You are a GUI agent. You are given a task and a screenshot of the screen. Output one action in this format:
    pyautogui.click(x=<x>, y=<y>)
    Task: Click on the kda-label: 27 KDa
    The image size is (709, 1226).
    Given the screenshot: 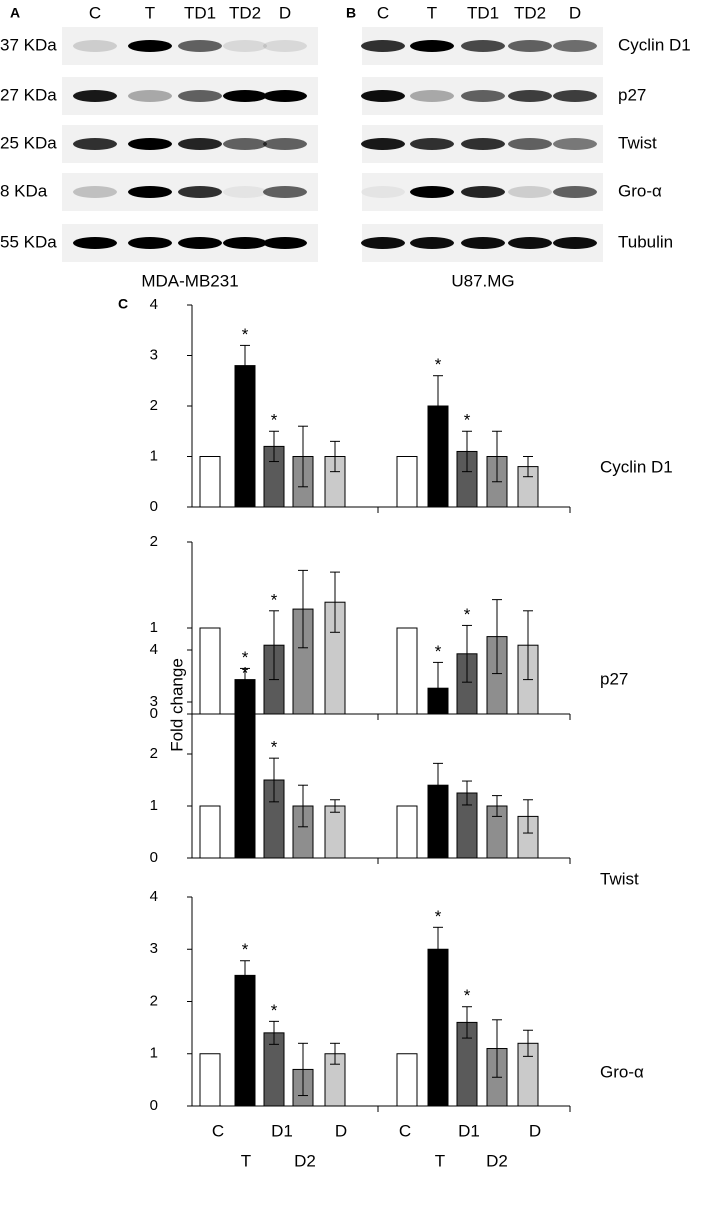 What is the action you would take?
    pyautogui.click(x=28, y=94)
    